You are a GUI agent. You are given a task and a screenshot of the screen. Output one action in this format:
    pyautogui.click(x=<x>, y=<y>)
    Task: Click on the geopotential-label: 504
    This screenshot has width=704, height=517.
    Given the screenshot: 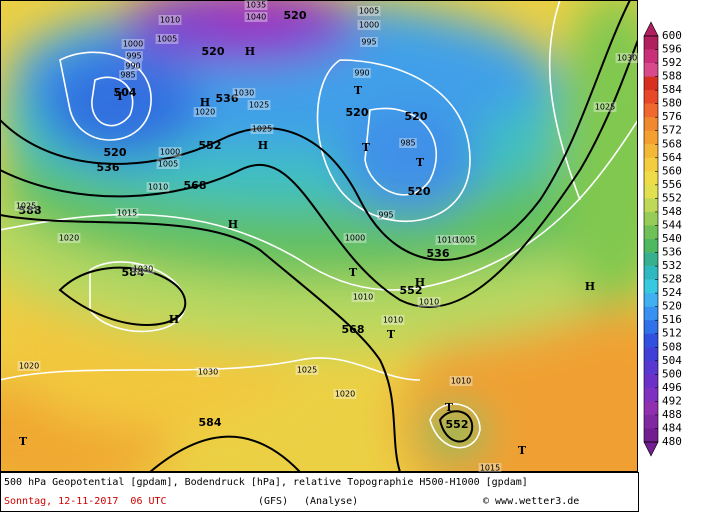 What is the action you would take?
    pyautogui.click(x=125, y=92)
    